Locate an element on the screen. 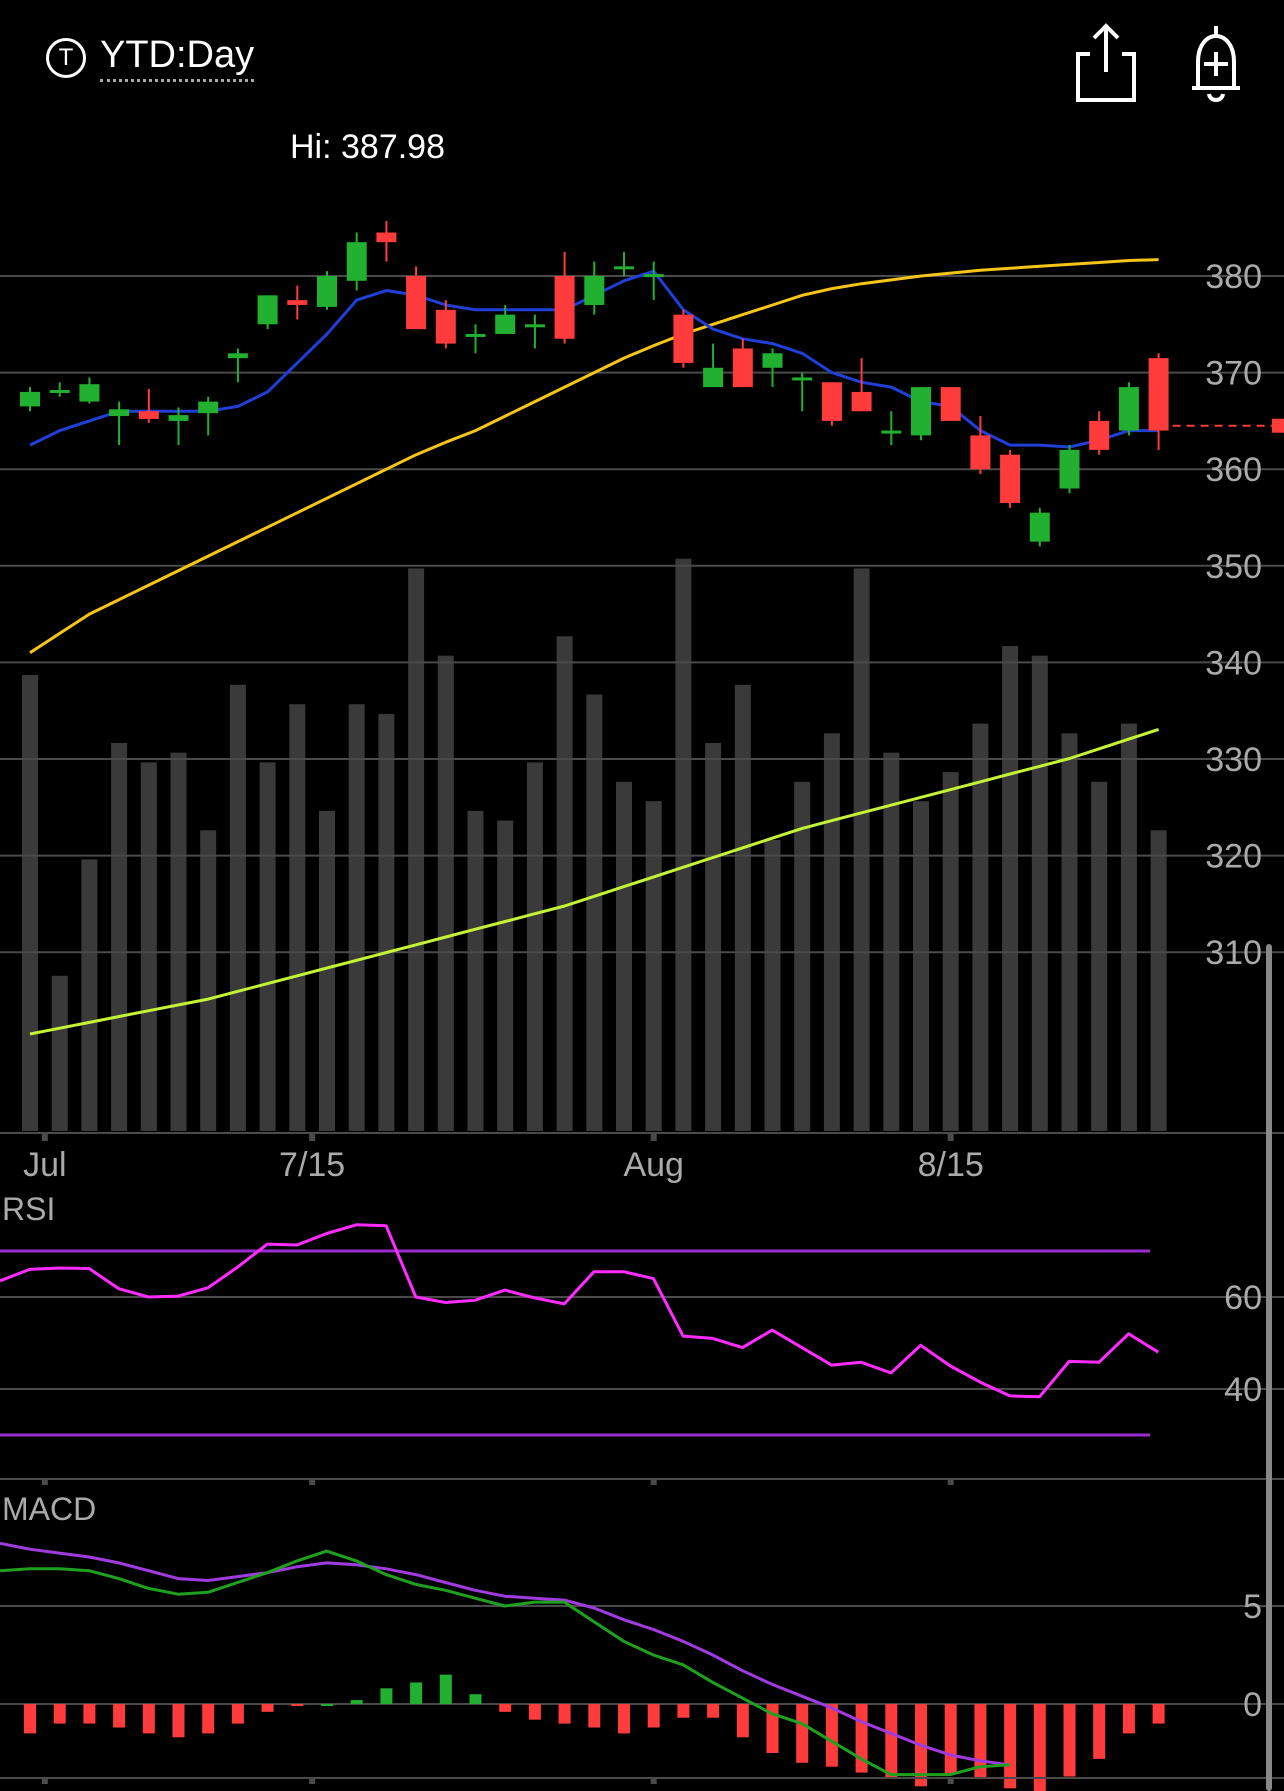 This screenshot has width=1284, height=1791. macd-signal-line is located at coordinates (505, 1654).